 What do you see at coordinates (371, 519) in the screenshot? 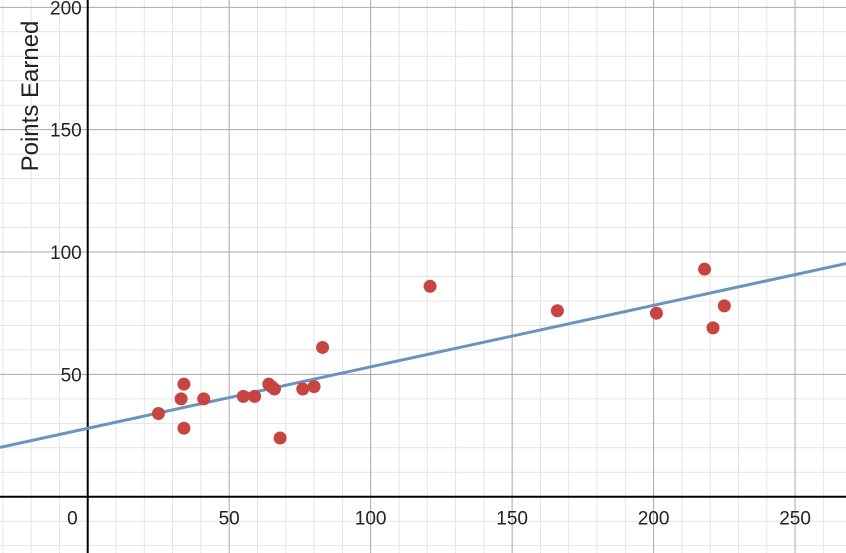
I see `x-tick-label: 100` at bounding box center [371, 519].